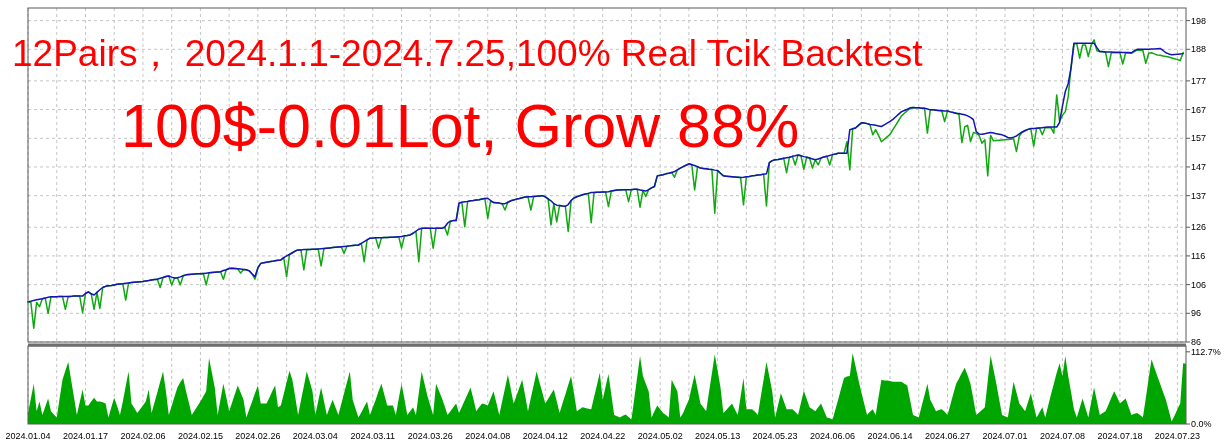 This screenshot has width=1226, height=447. What do you see at coordinates (1199, 20) in the screenshot?
I see `y-tick-label: 198` at bounding box center [1199, 20].